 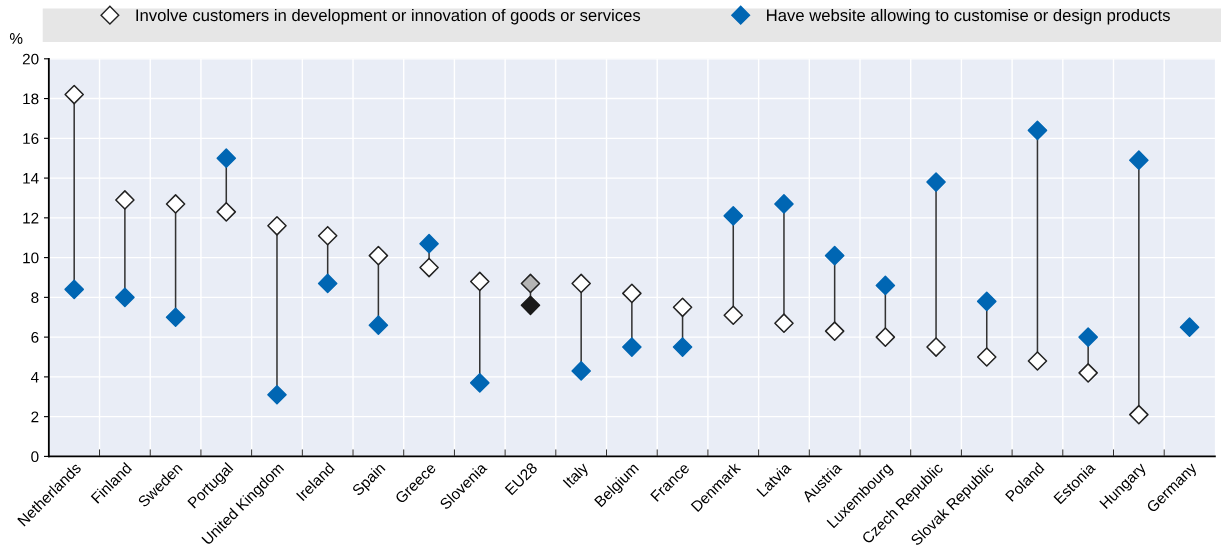 I want to click on y-tick-label: 14, so click(x=31, y=178).